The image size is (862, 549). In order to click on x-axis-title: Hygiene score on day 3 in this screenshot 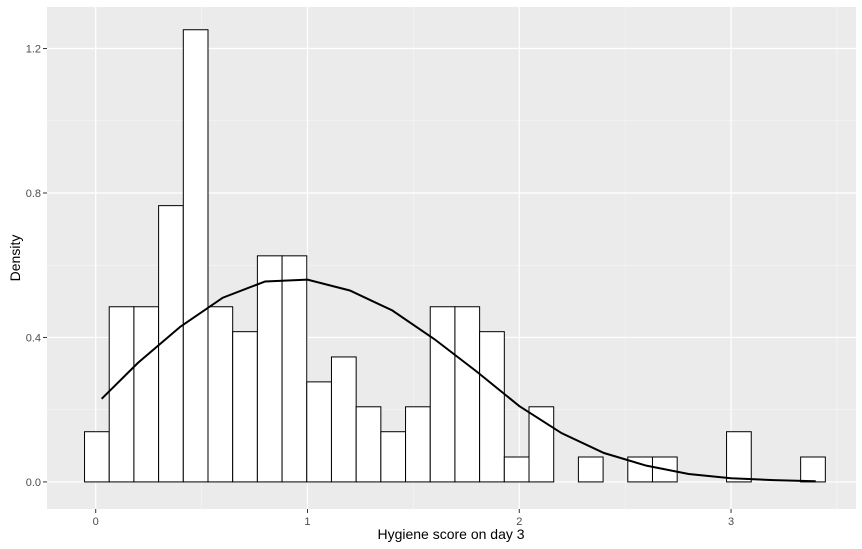, I will do `click(450, 534)`.